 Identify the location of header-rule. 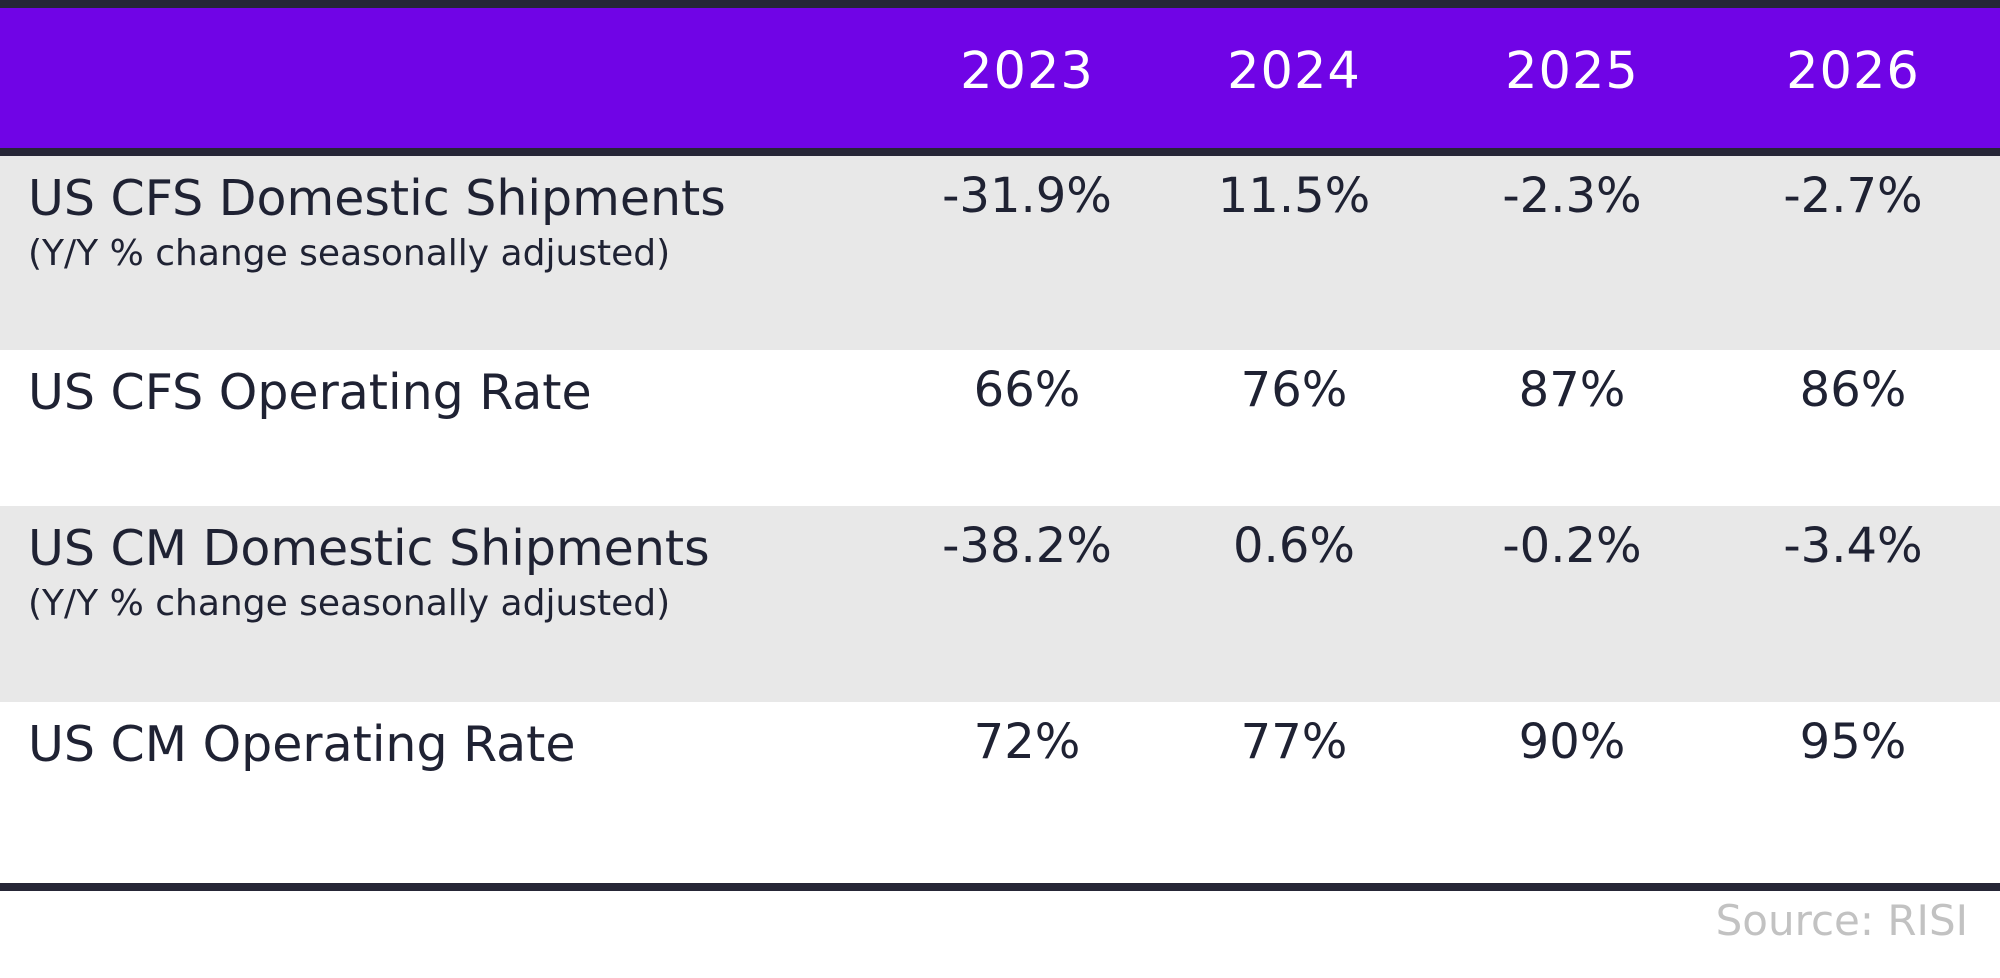
(1000, 152).